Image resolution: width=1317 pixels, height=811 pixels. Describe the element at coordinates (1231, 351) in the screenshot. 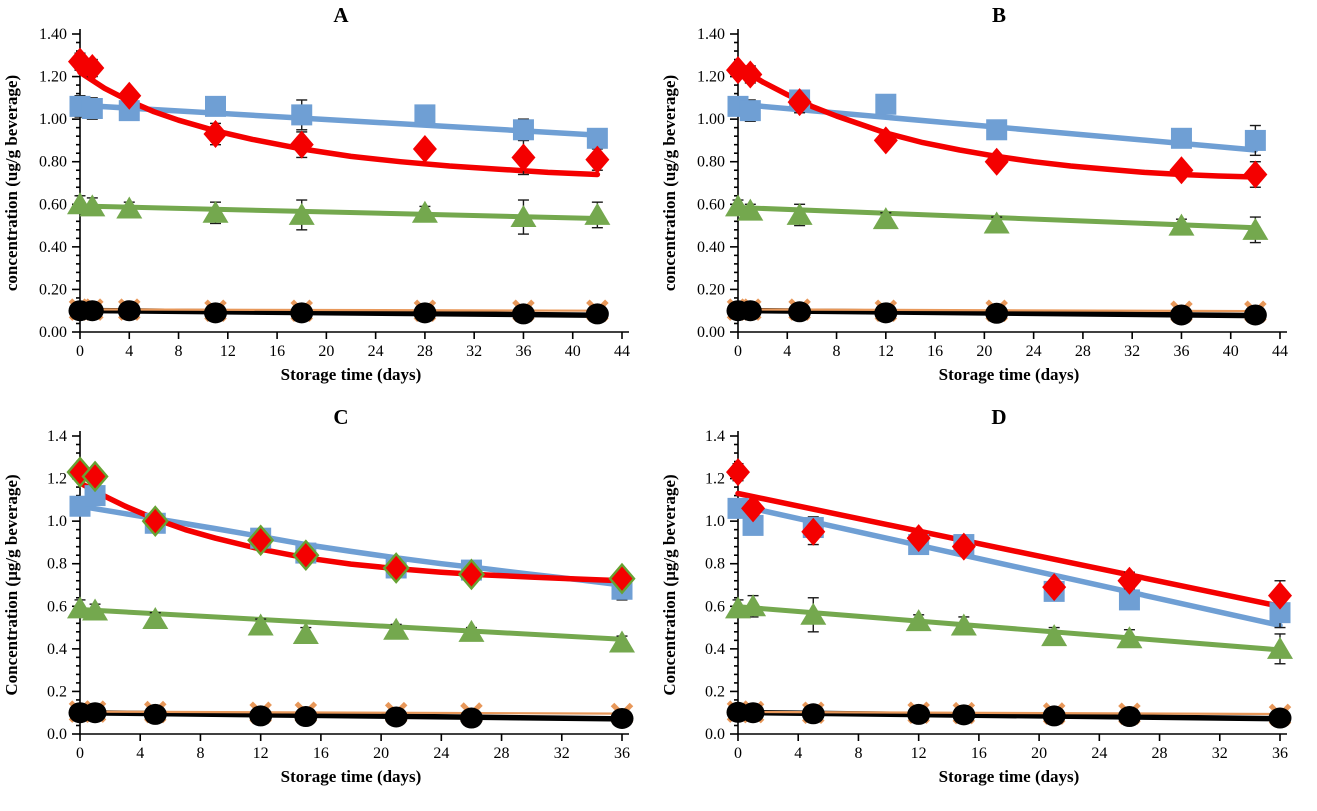

I see `x-tick-label: 40` at that location.